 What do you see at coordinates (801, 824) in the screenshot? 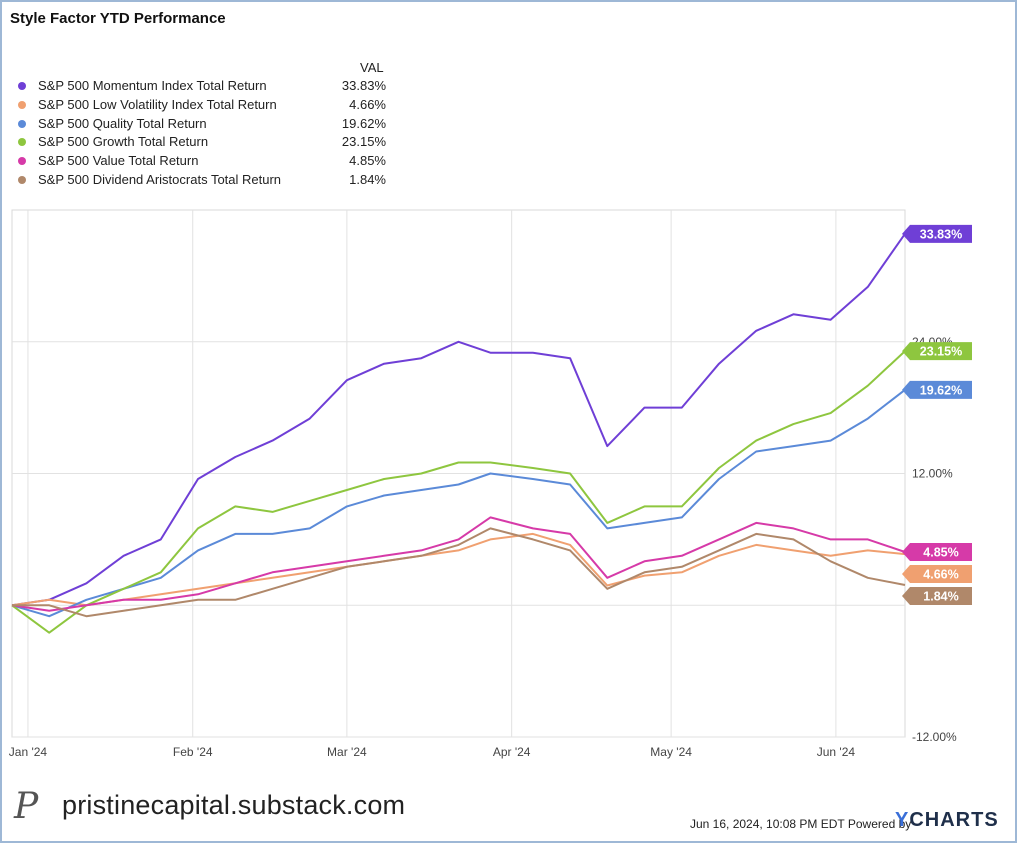
I see `footer-timestamp: Jun 16, 2024, 10:08 PM EDT Powered by` at bounding box center [801, 824].